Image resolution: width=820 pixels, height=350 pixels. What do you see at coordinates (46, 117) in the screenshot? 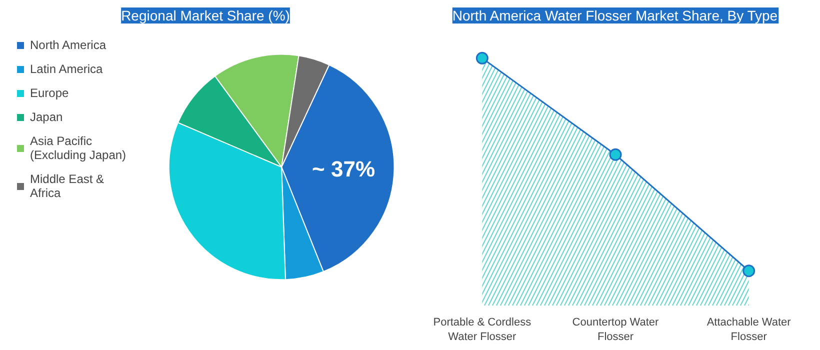
I see `legend-label: Japan` at bounding box center [46, 117].